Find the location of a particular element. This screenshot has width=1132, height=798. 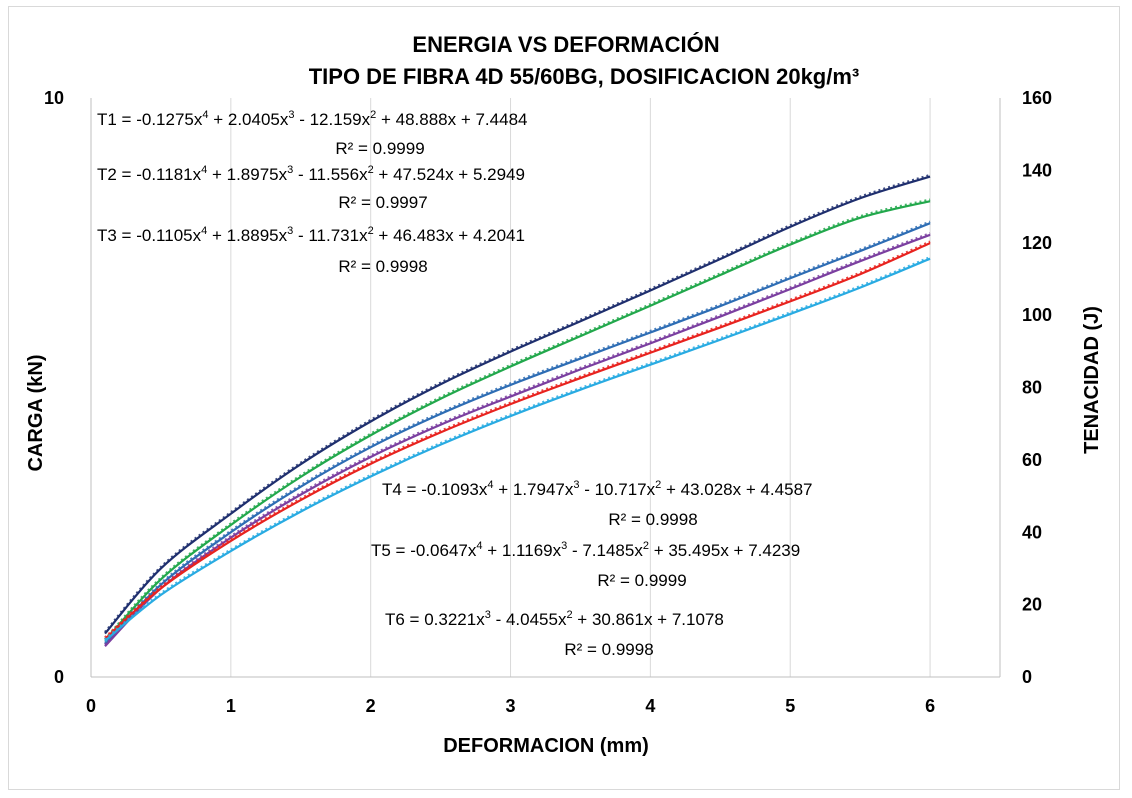

x-tick-label: 0 is located at coordinates (91, 706).